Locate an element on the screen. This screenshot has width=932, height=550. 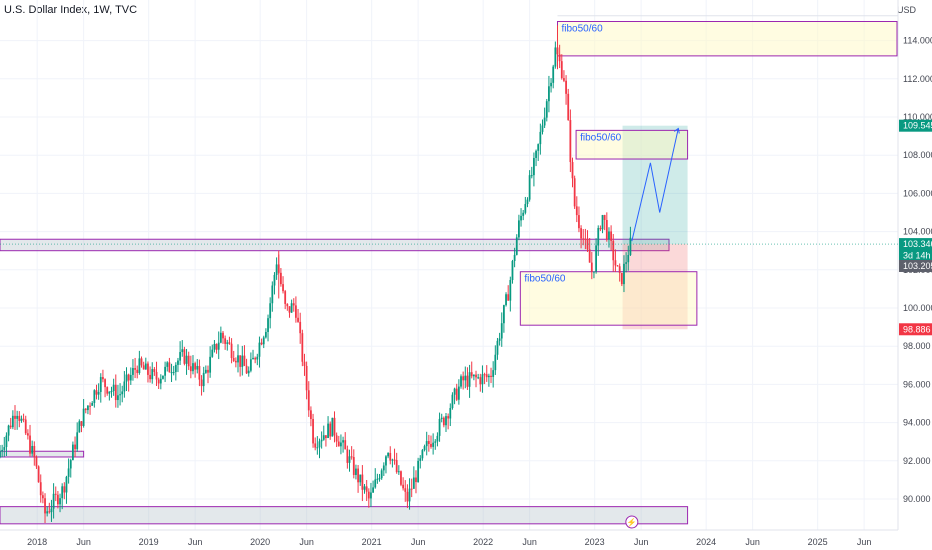
price-tag-label: 109.545 is located at coordinates (917, 126).